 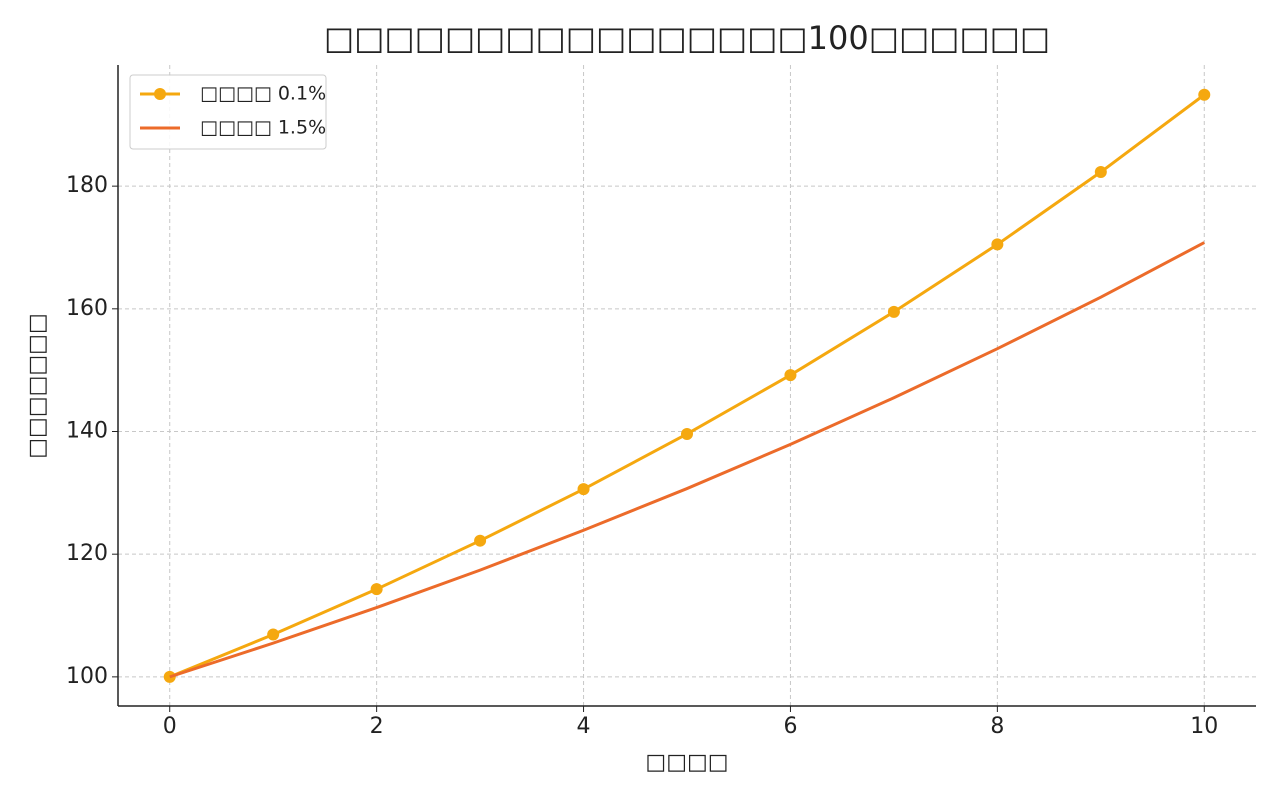 I want to click on legend-label: □□□□ 0.1%, so click(x=263, y=94).